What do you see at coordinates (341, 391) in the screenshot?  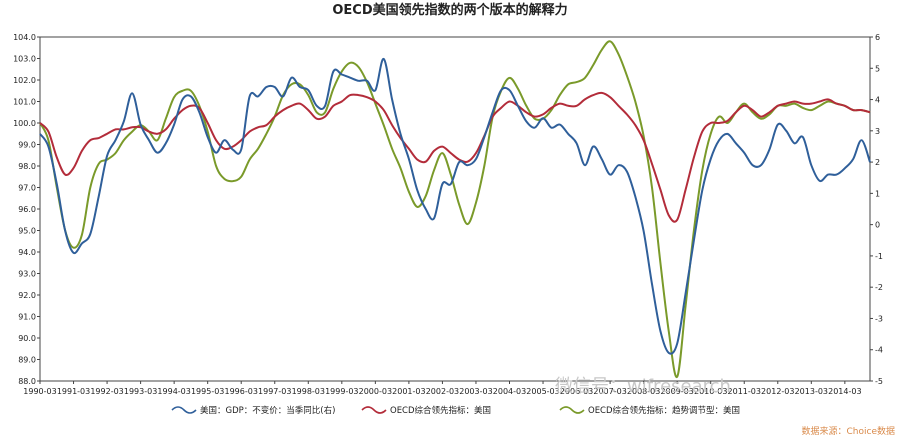 I see `x-tick-label: 1999-03` at bounding box center [341, 391].